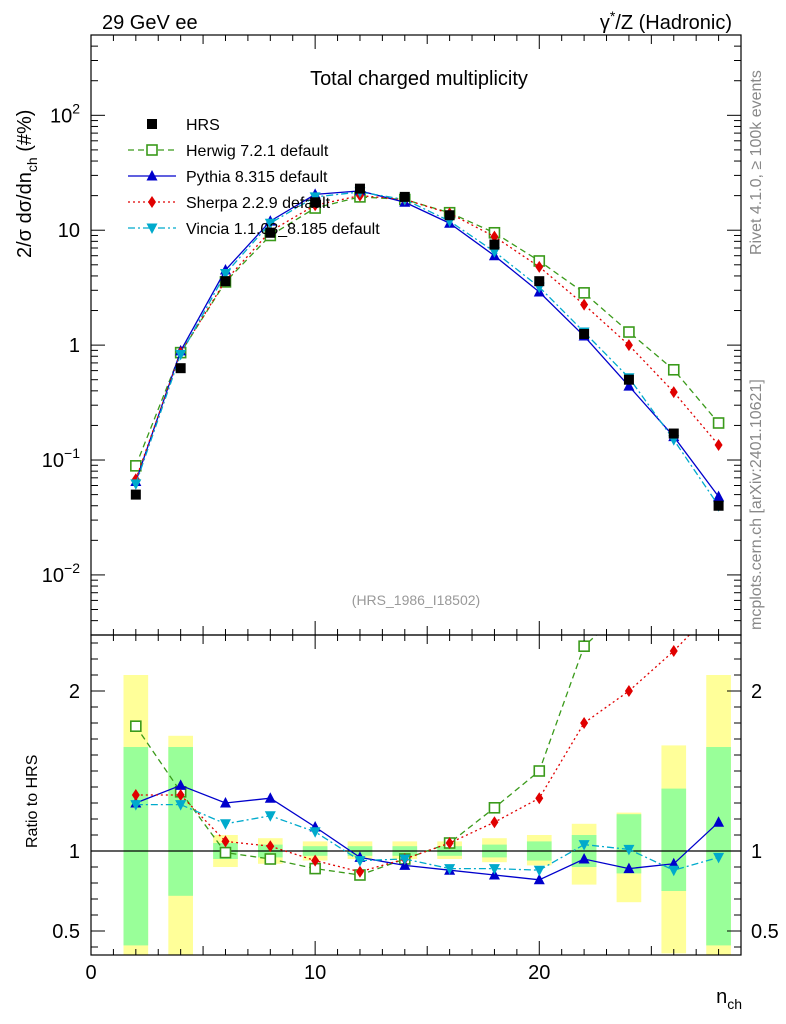 The width and height of the screenshot is (786, 1024). I want to click on chart-title: Total charged multiplicity, so click(419, 79).